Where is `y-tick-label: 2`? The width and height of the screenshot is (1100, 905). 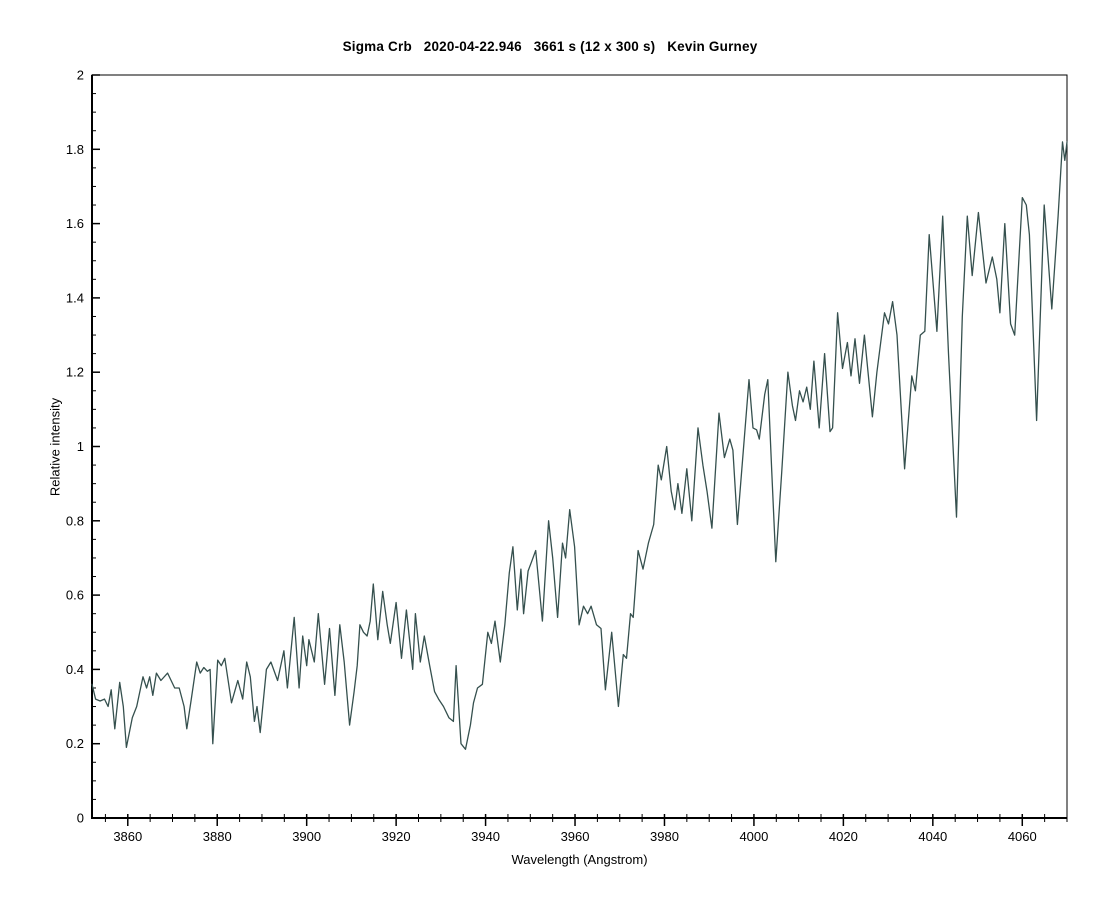
y-tick-label: 2 is located at coordinates (80, 75).